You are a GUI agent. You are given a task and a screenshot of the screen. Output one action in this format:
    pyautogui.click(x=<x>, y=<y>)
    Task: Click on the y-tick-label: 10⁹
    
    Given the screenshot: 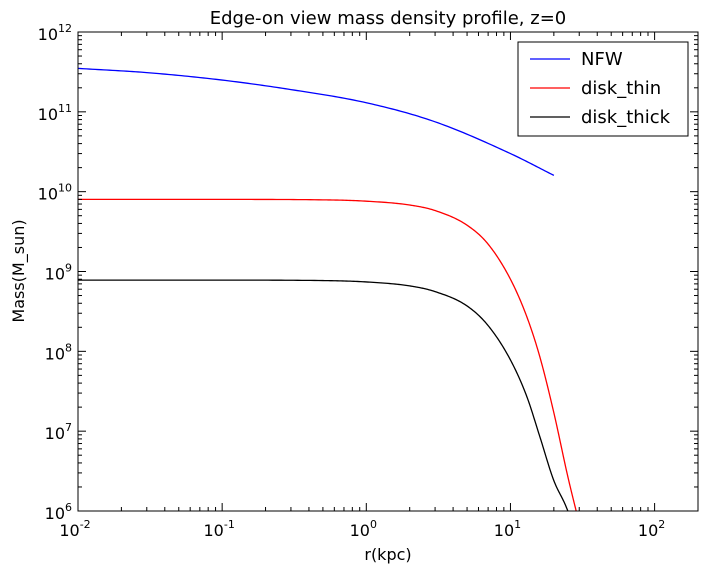 What is the action you would take?
    pyautogui.click(x=58, y=273)
    